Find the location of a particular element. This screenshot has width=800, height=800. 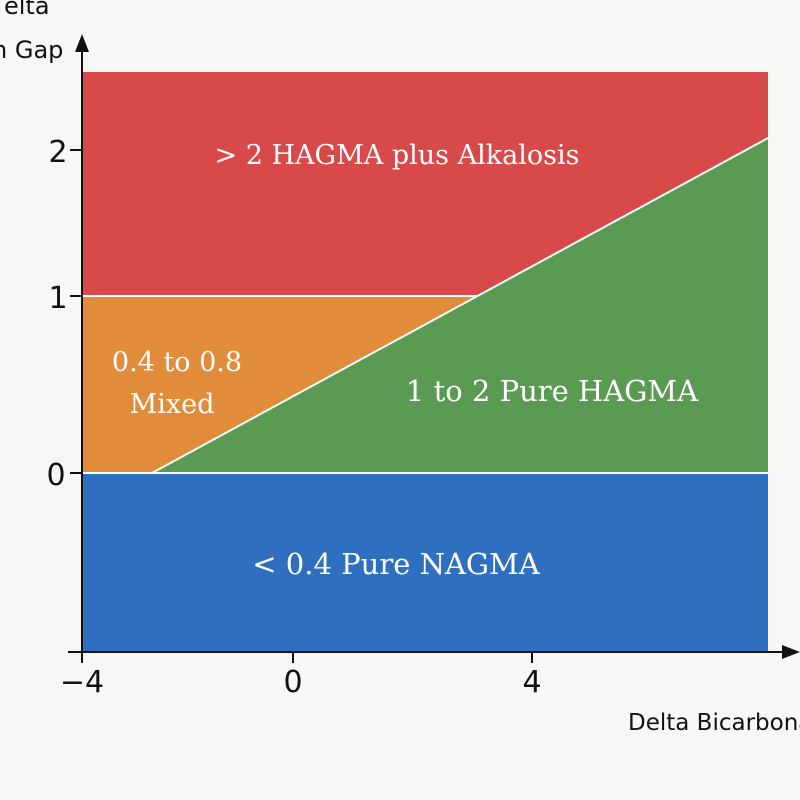

y-axis-title-line2: n Gap is located at coordinates (31, 50).